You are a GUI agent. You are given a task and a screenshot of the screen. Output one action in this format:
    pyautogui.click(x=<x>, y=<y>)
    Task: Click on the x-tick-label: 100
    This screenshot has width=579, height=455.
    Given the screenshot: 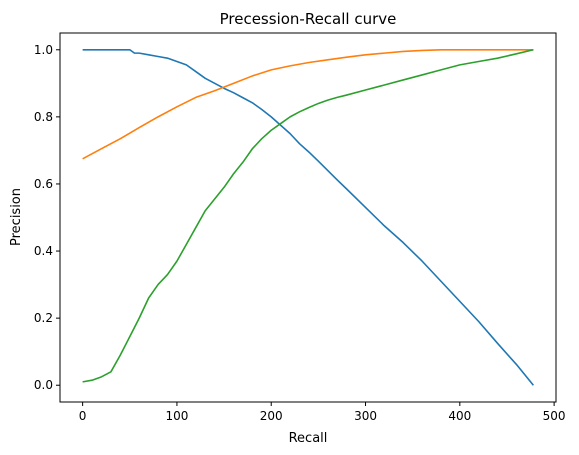 What is the action you would take?
    pyautogui.click(x=176, y=416)
    